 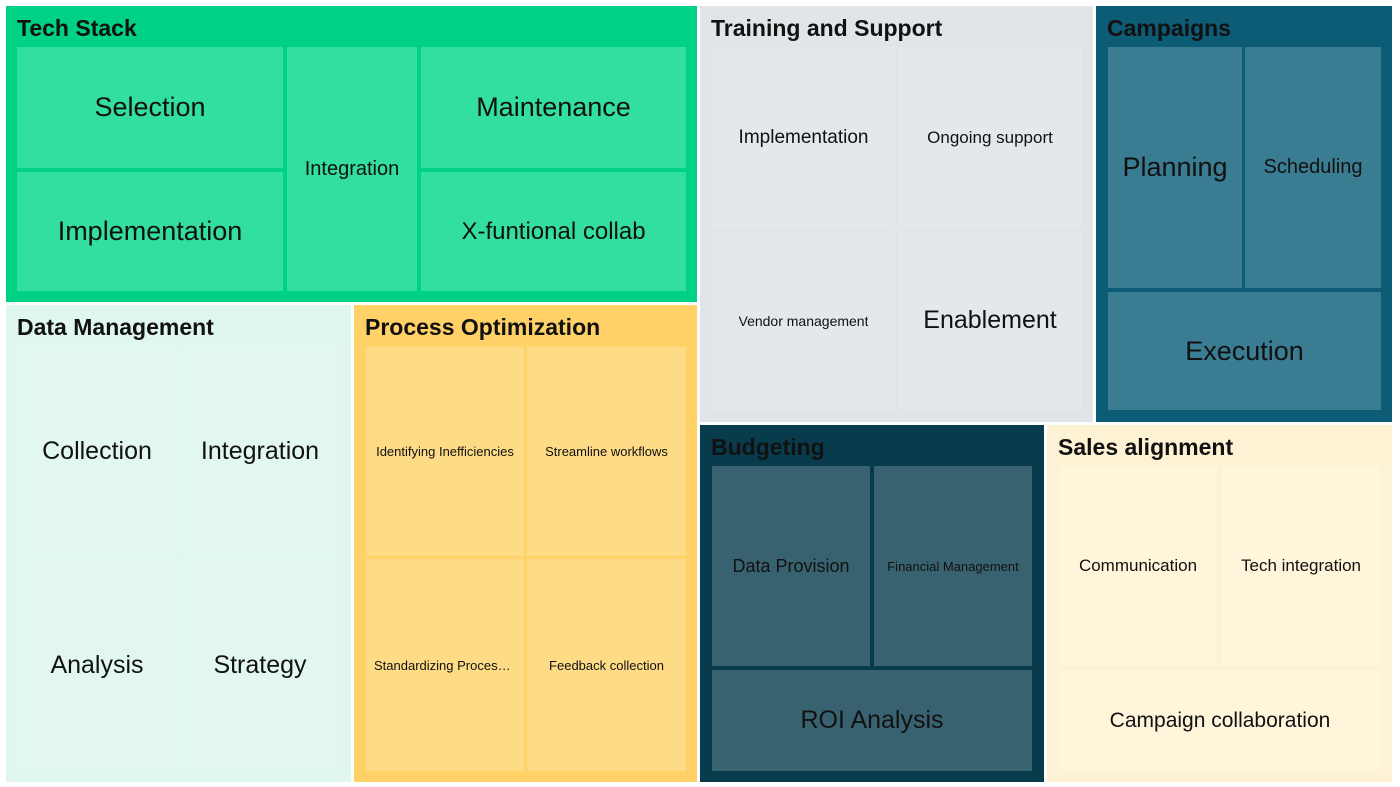 I want to click on treemap-group-campaigns: Campaigns Planning Scheduling Execution, so click(x=1244, y=214).